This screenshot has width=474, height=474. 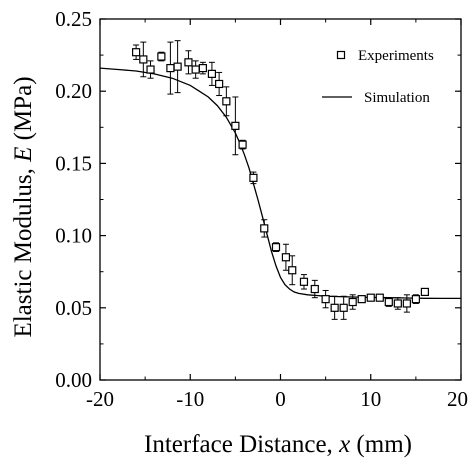 What do you see at coordinates (73, 163) in the screenshot?
I see `y-tick-label: 0.15` at bounding box center [73, 163].